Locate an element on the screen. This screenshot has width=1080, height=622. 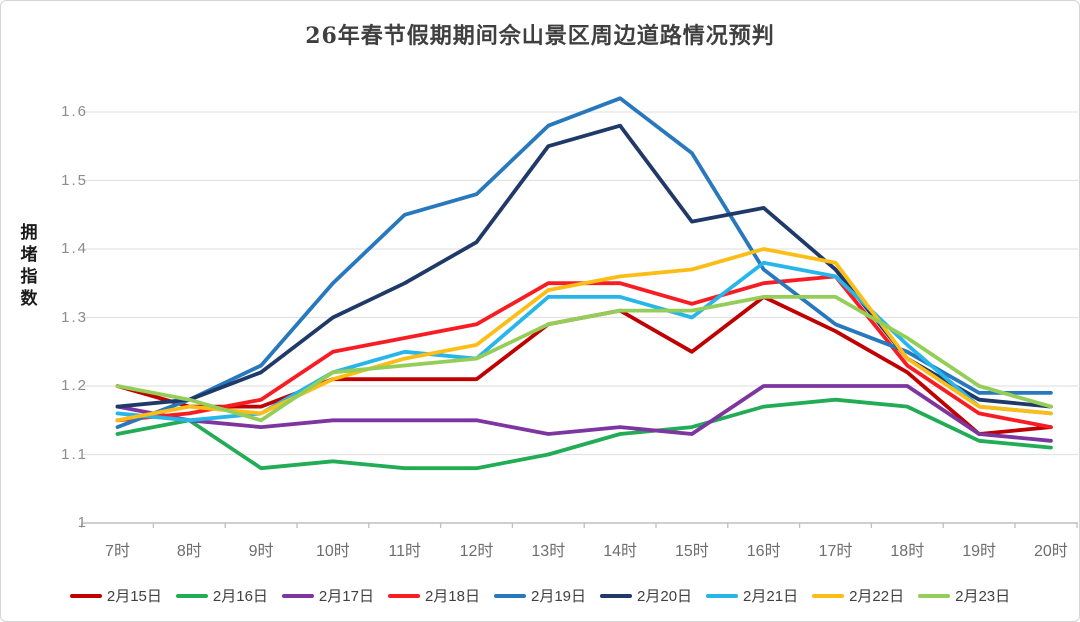
legend-item-2月17日: 2月17日 is located at coordinates (327, 595).